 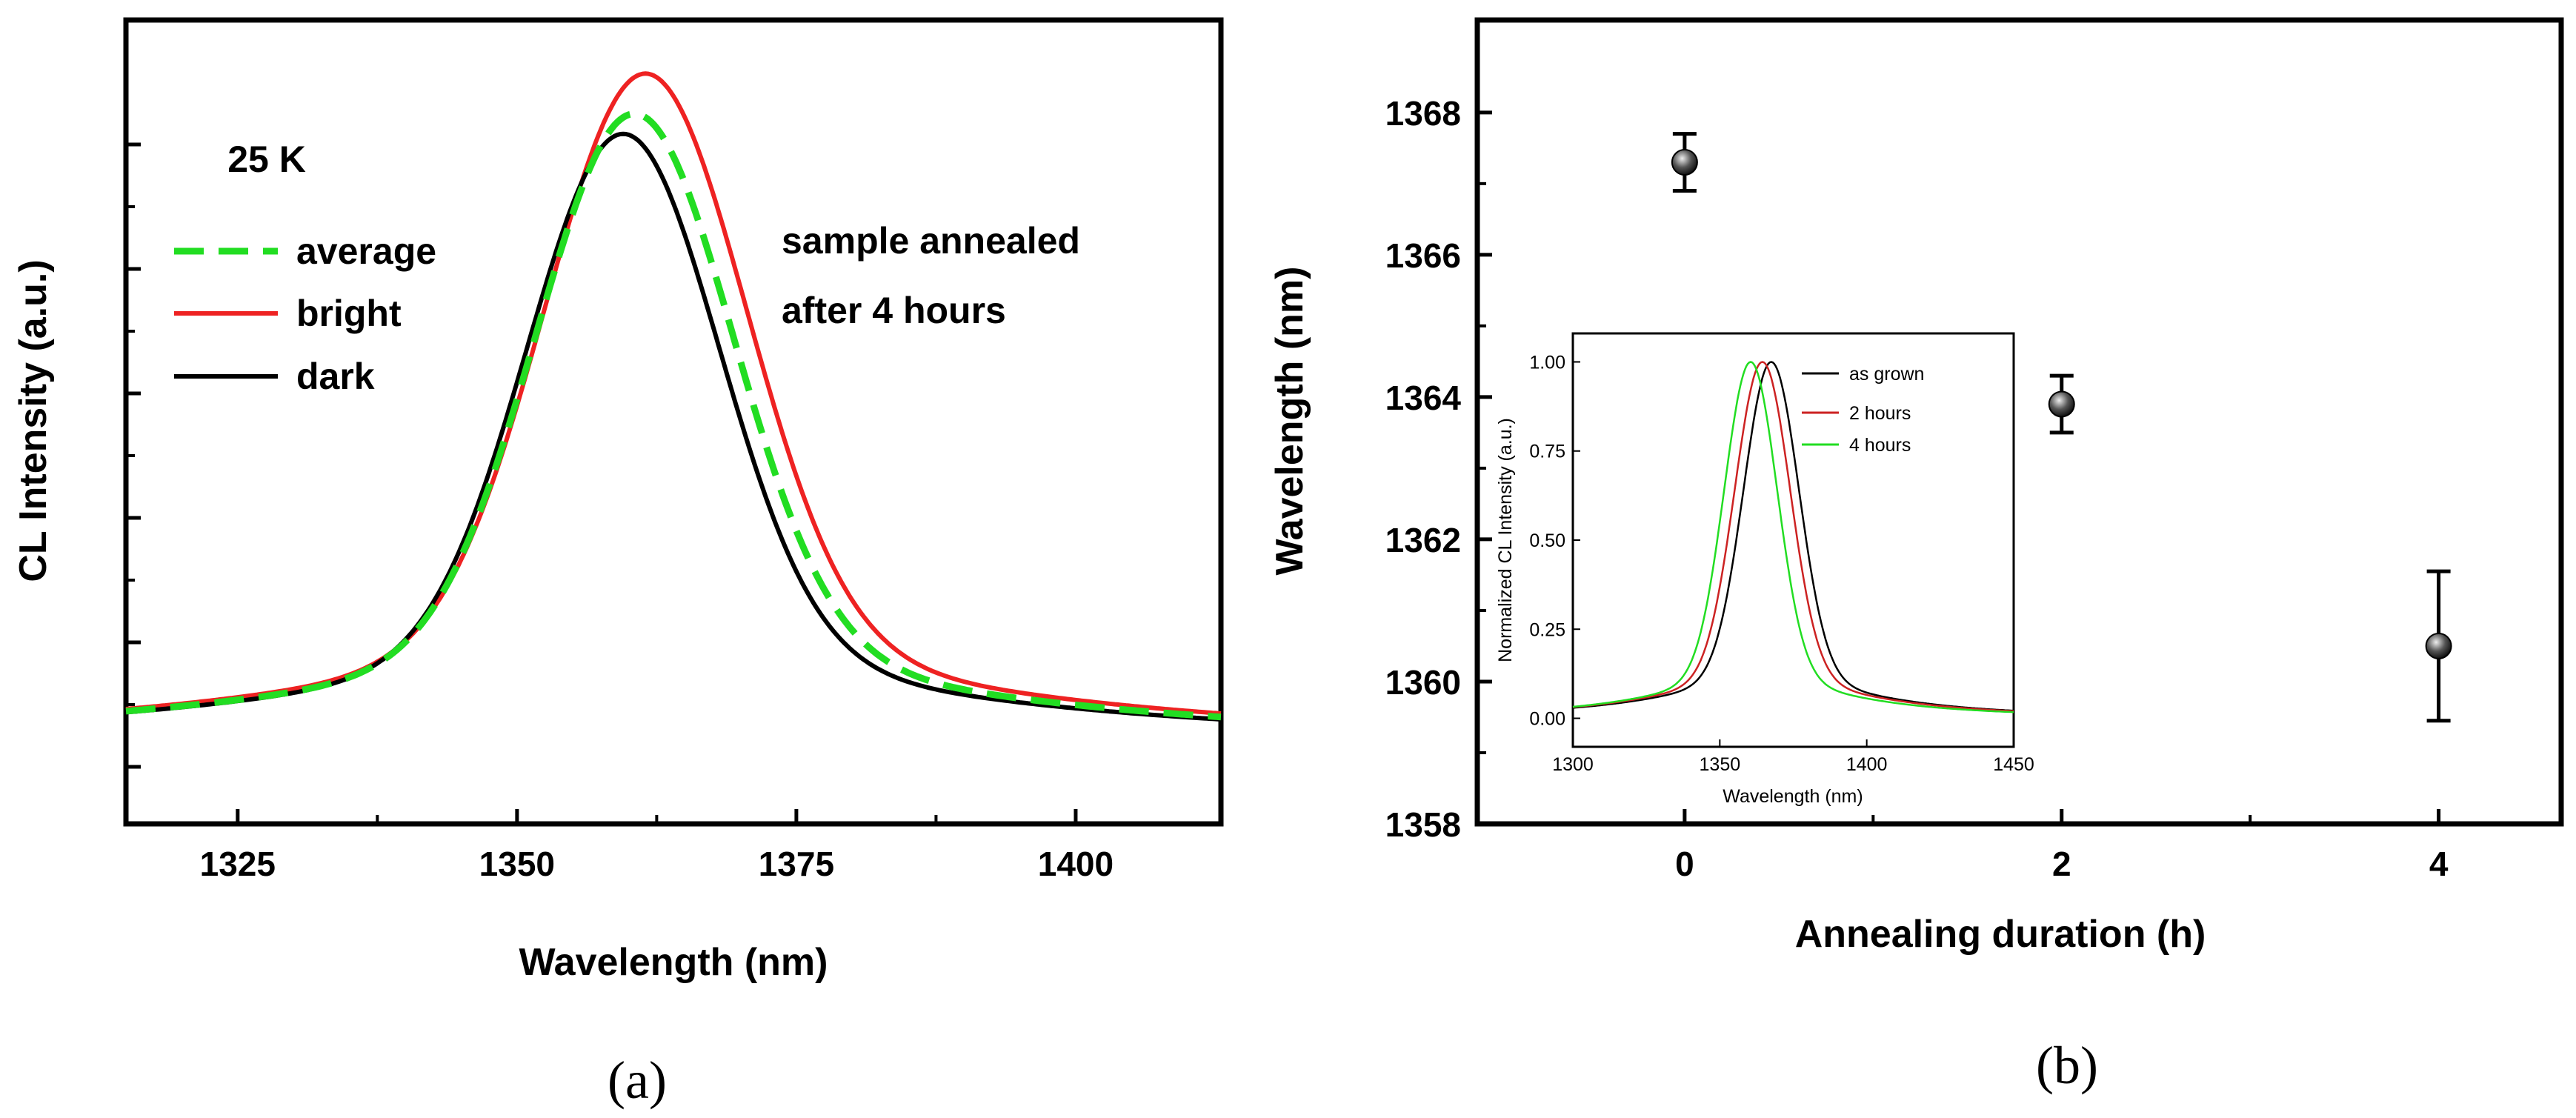 I want to click on panel-a-x-axis-title: Wavelength (nm), so click(x=673, y=962).